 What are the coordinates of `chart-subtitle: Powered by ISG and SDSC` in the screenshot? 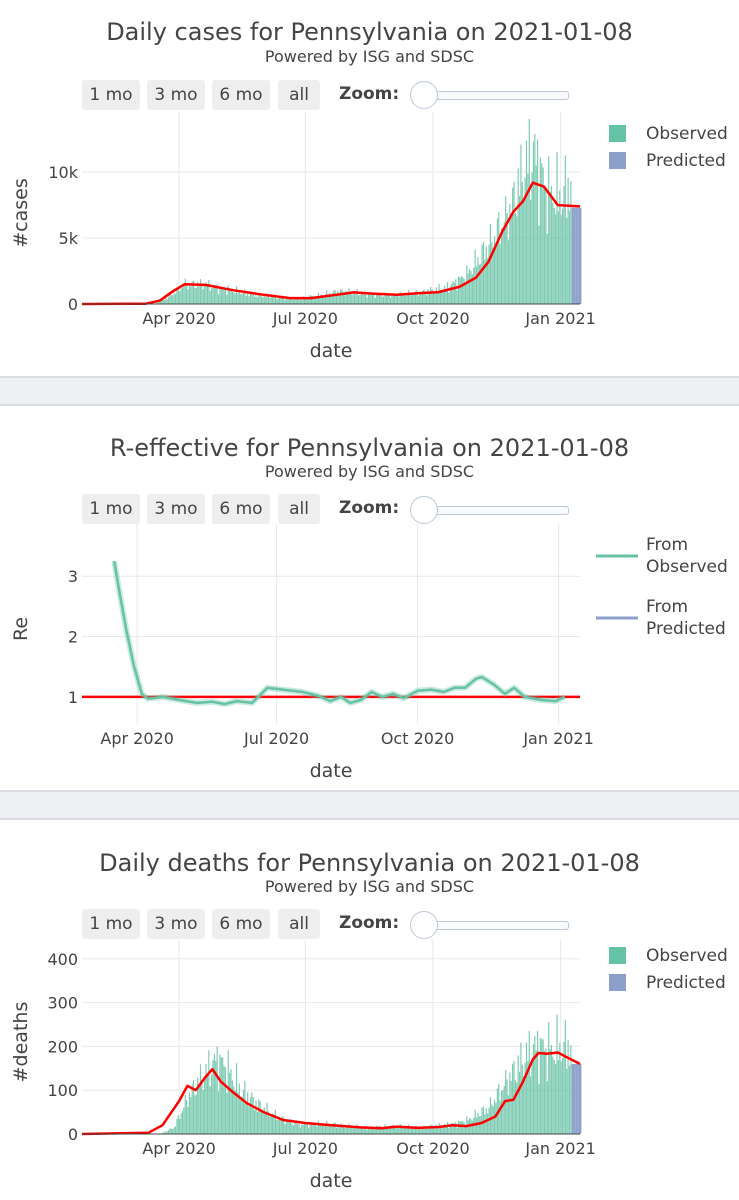 It's located at (369, 56).